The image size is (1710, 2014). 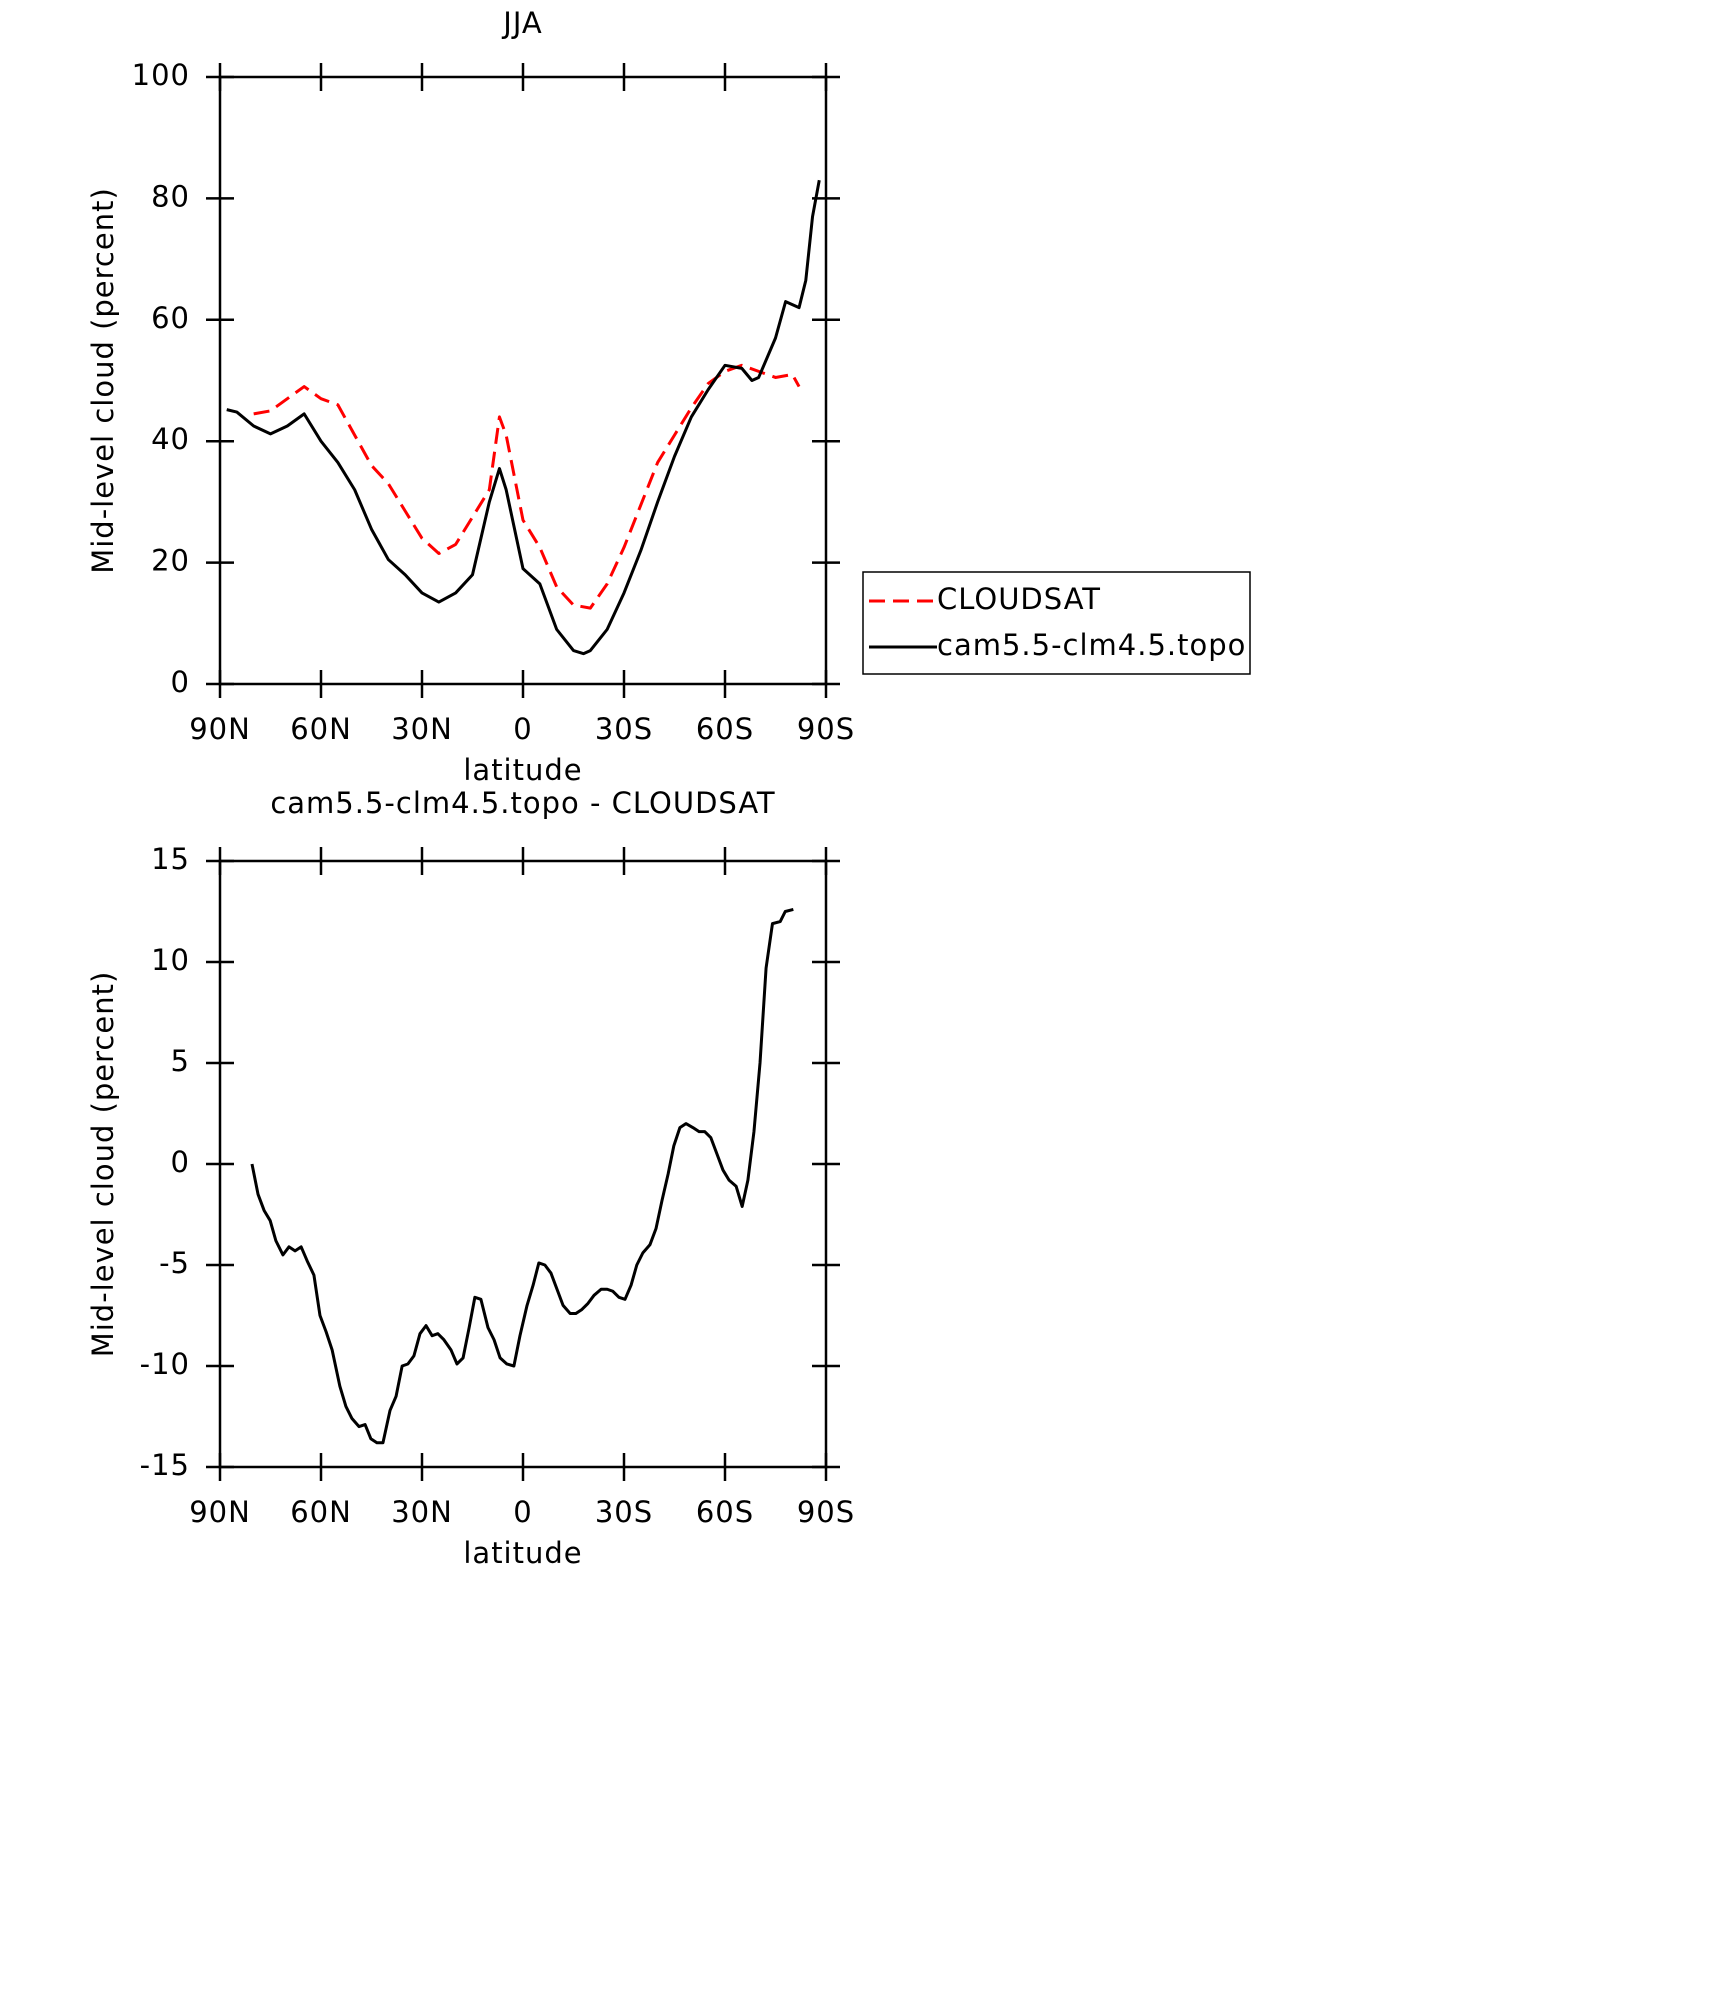 I want to click on y-tick-label: 10, so click(x=170, y=960).